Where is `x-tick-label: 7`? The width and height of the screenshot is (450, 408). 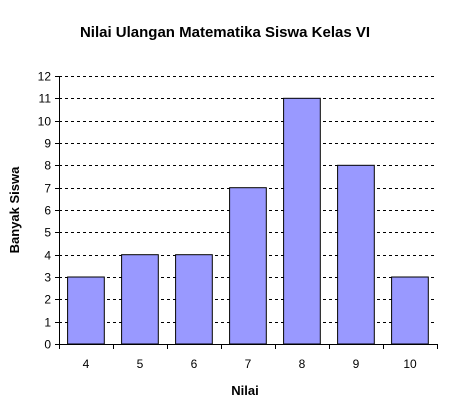 x-tick-label: 7 is located at coordinates (248, 364).